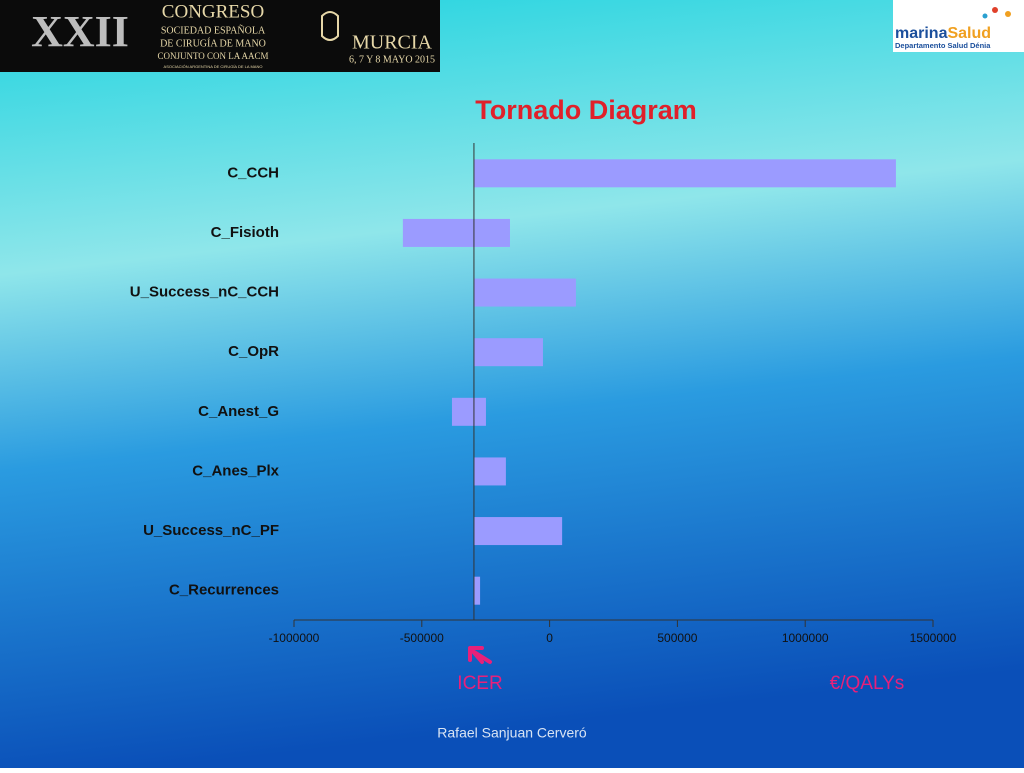 Image resolution: width=1024 pixels, height=773 pixels. I want to click on arrow-icon, so click(480, 655).